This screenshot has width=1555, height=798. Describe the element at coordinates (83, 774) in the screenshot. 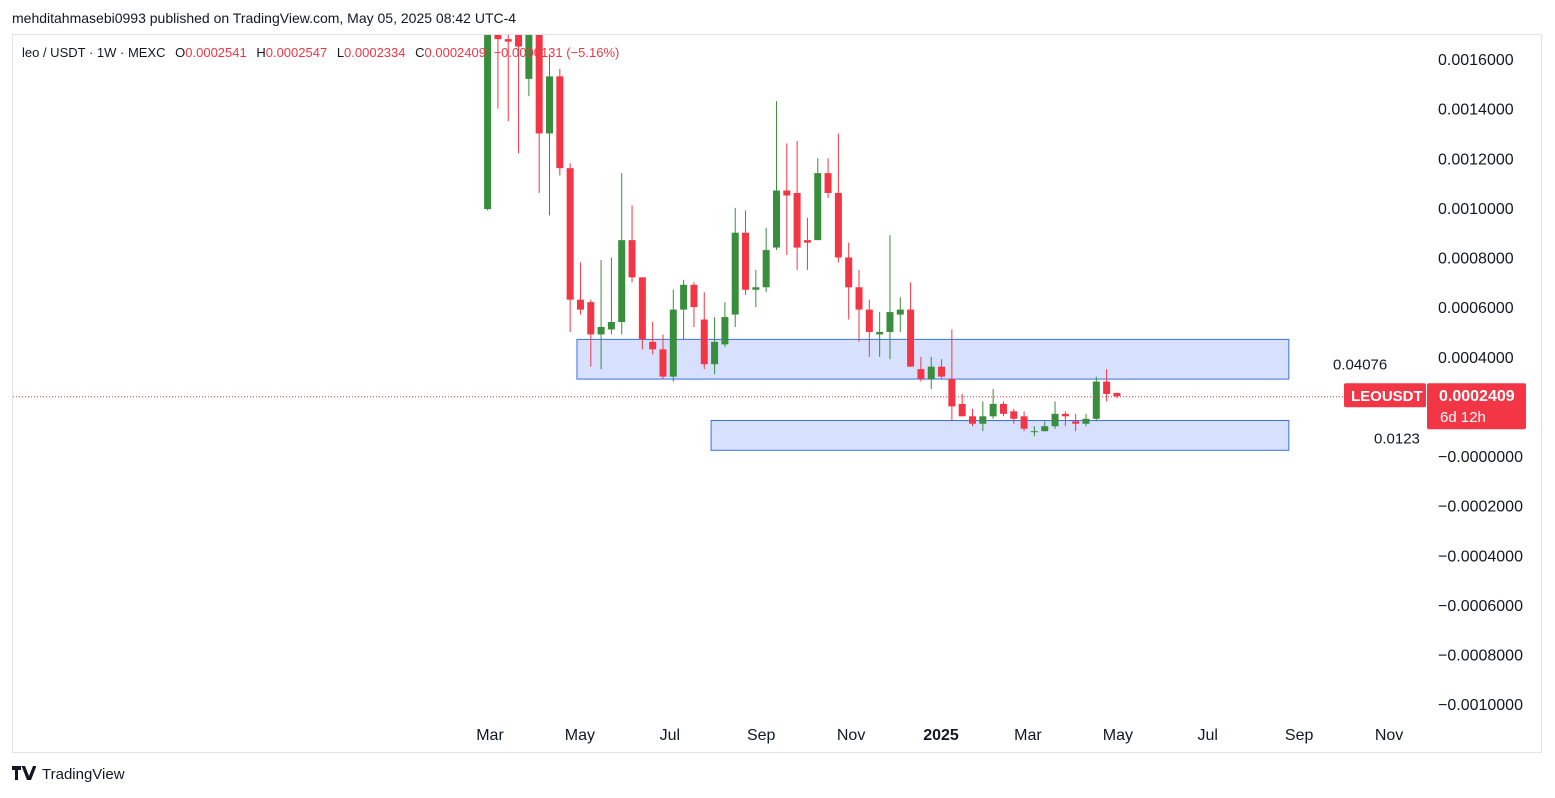

I see `tradingview-brand-text: TradingView` at that location.